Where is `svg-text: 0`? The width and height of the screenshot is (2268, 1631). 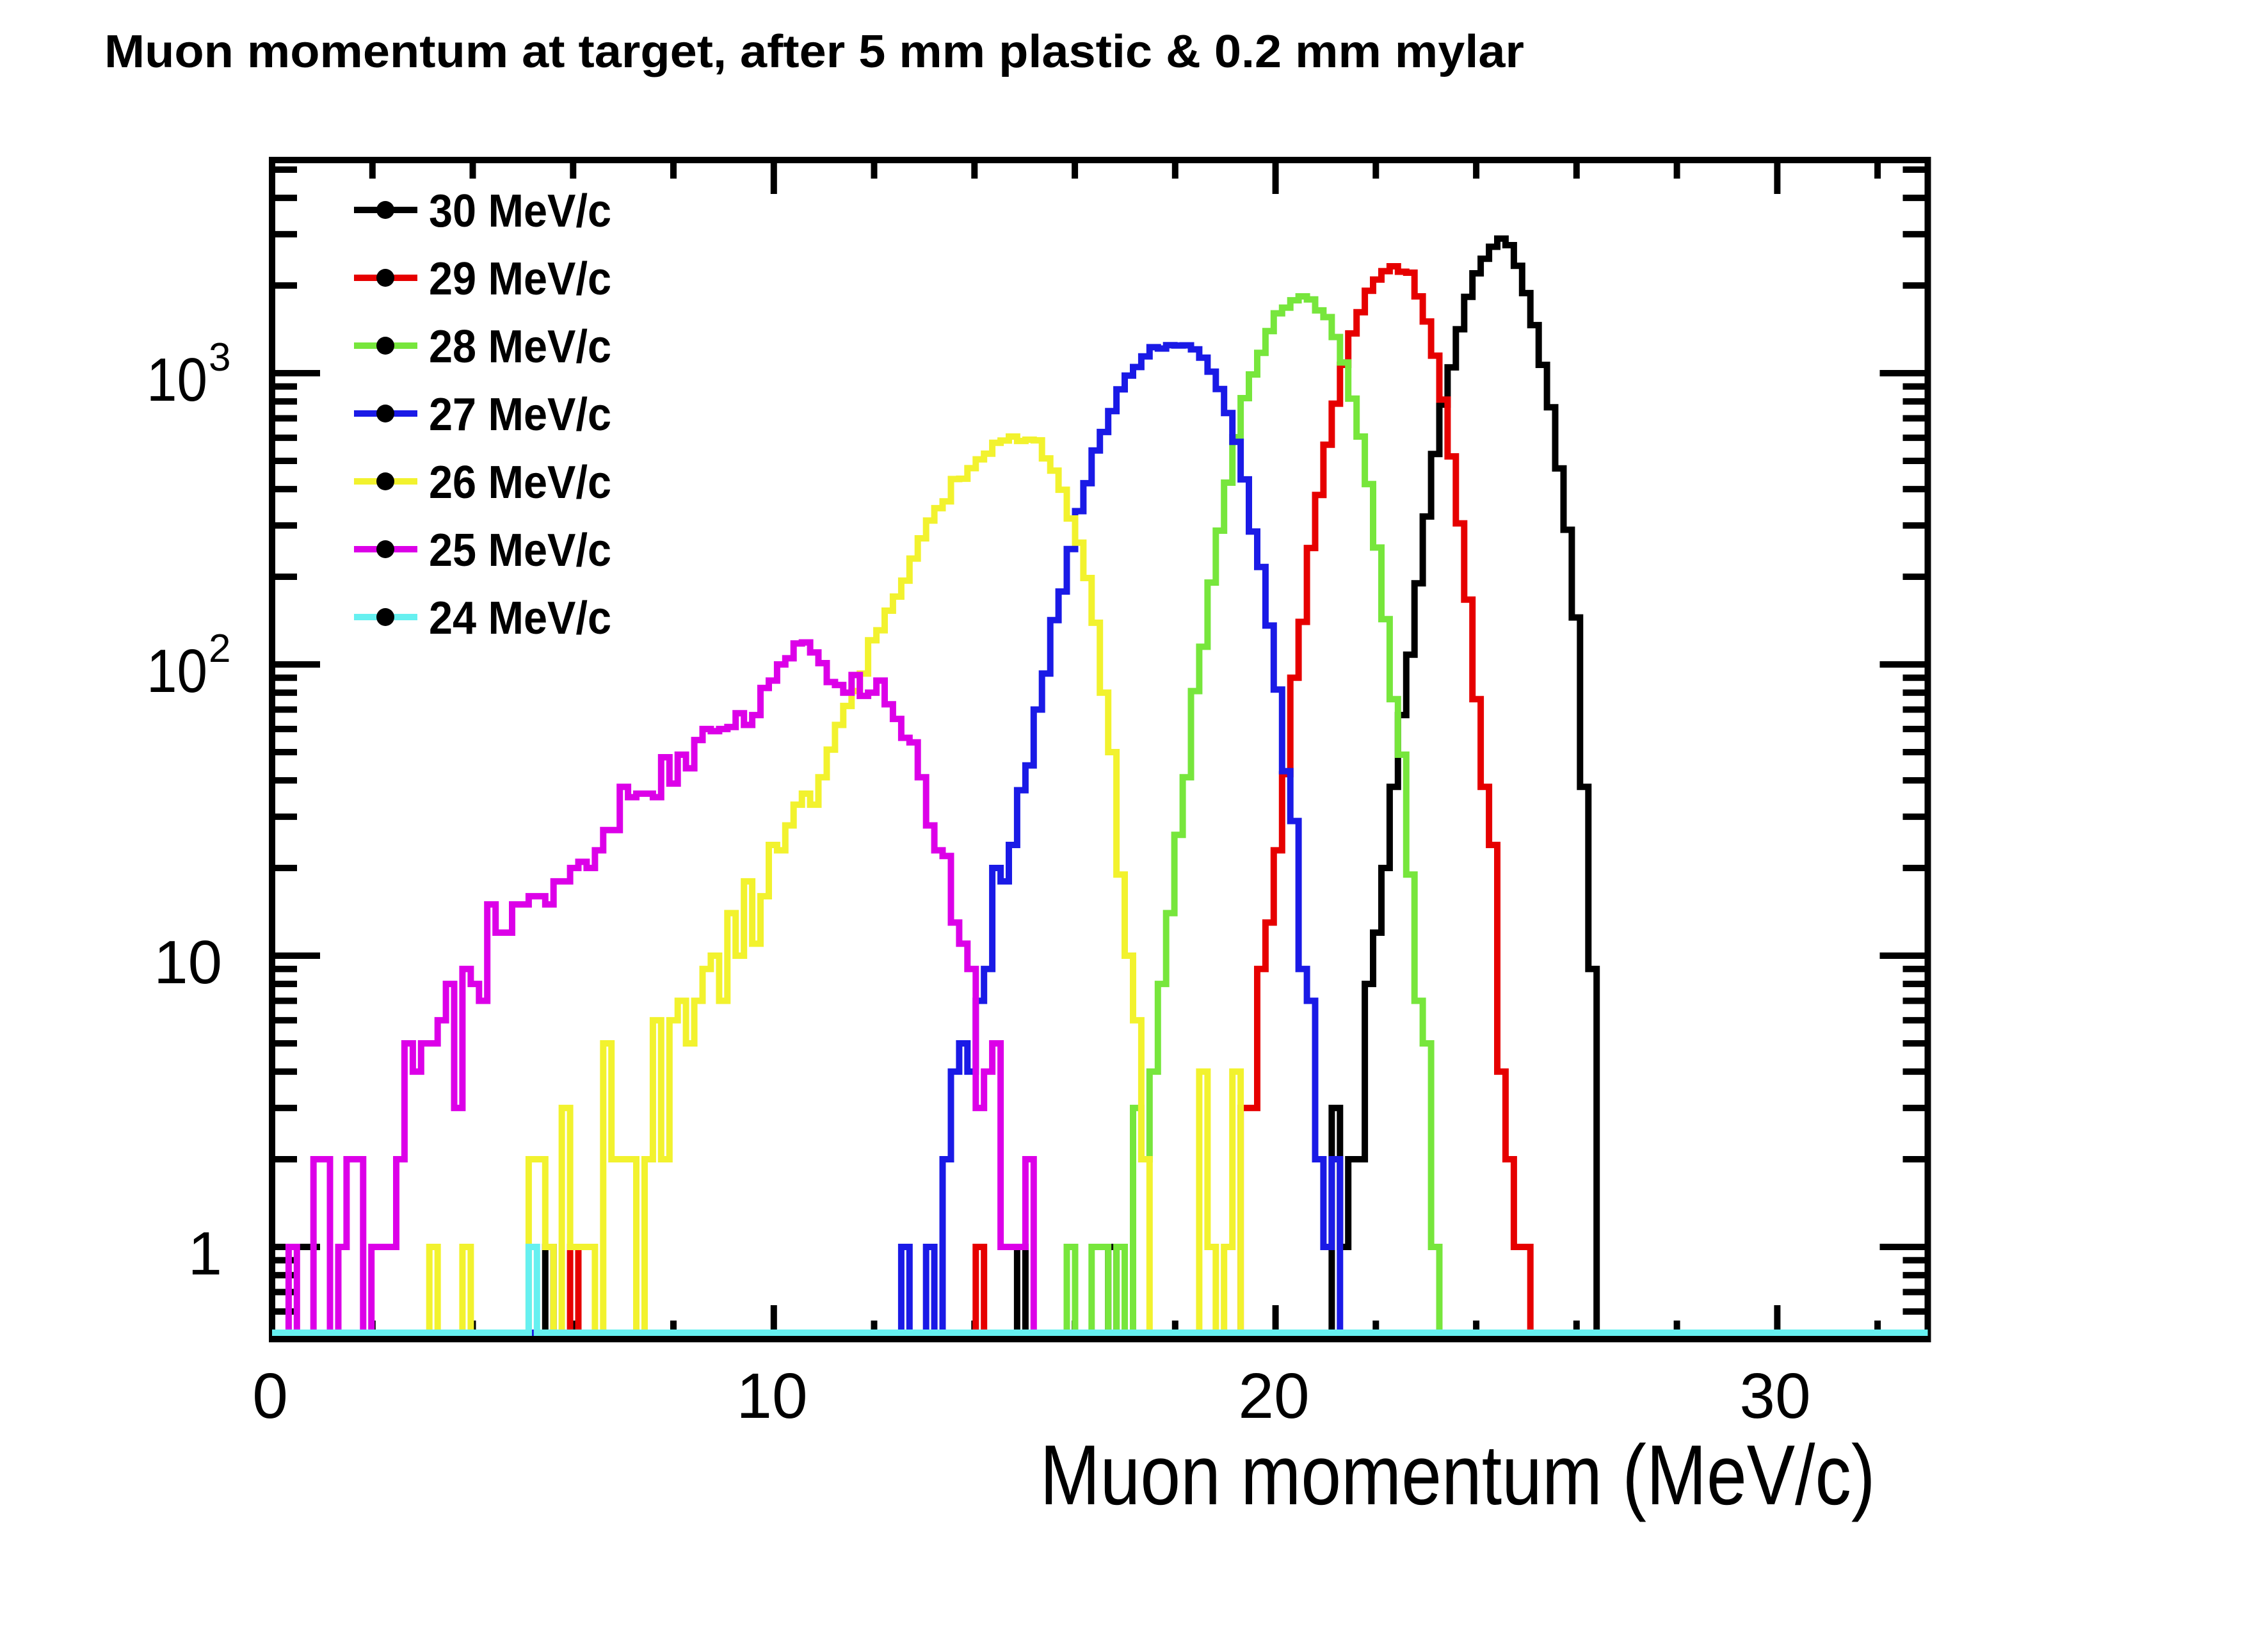 svg-text: 0 is located at coordinates (270, 1396).